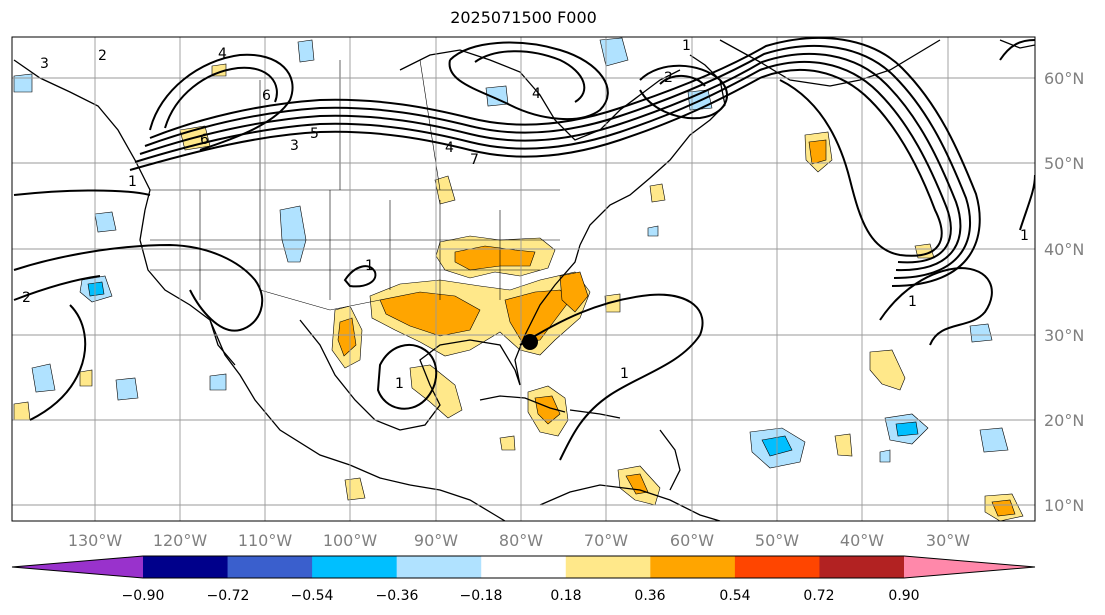 The width and height of the screenshot is (1105, 615). Describe the element at coordinates (265, 540) in the screenshot. I see `lon-label: 110°W` at that location.